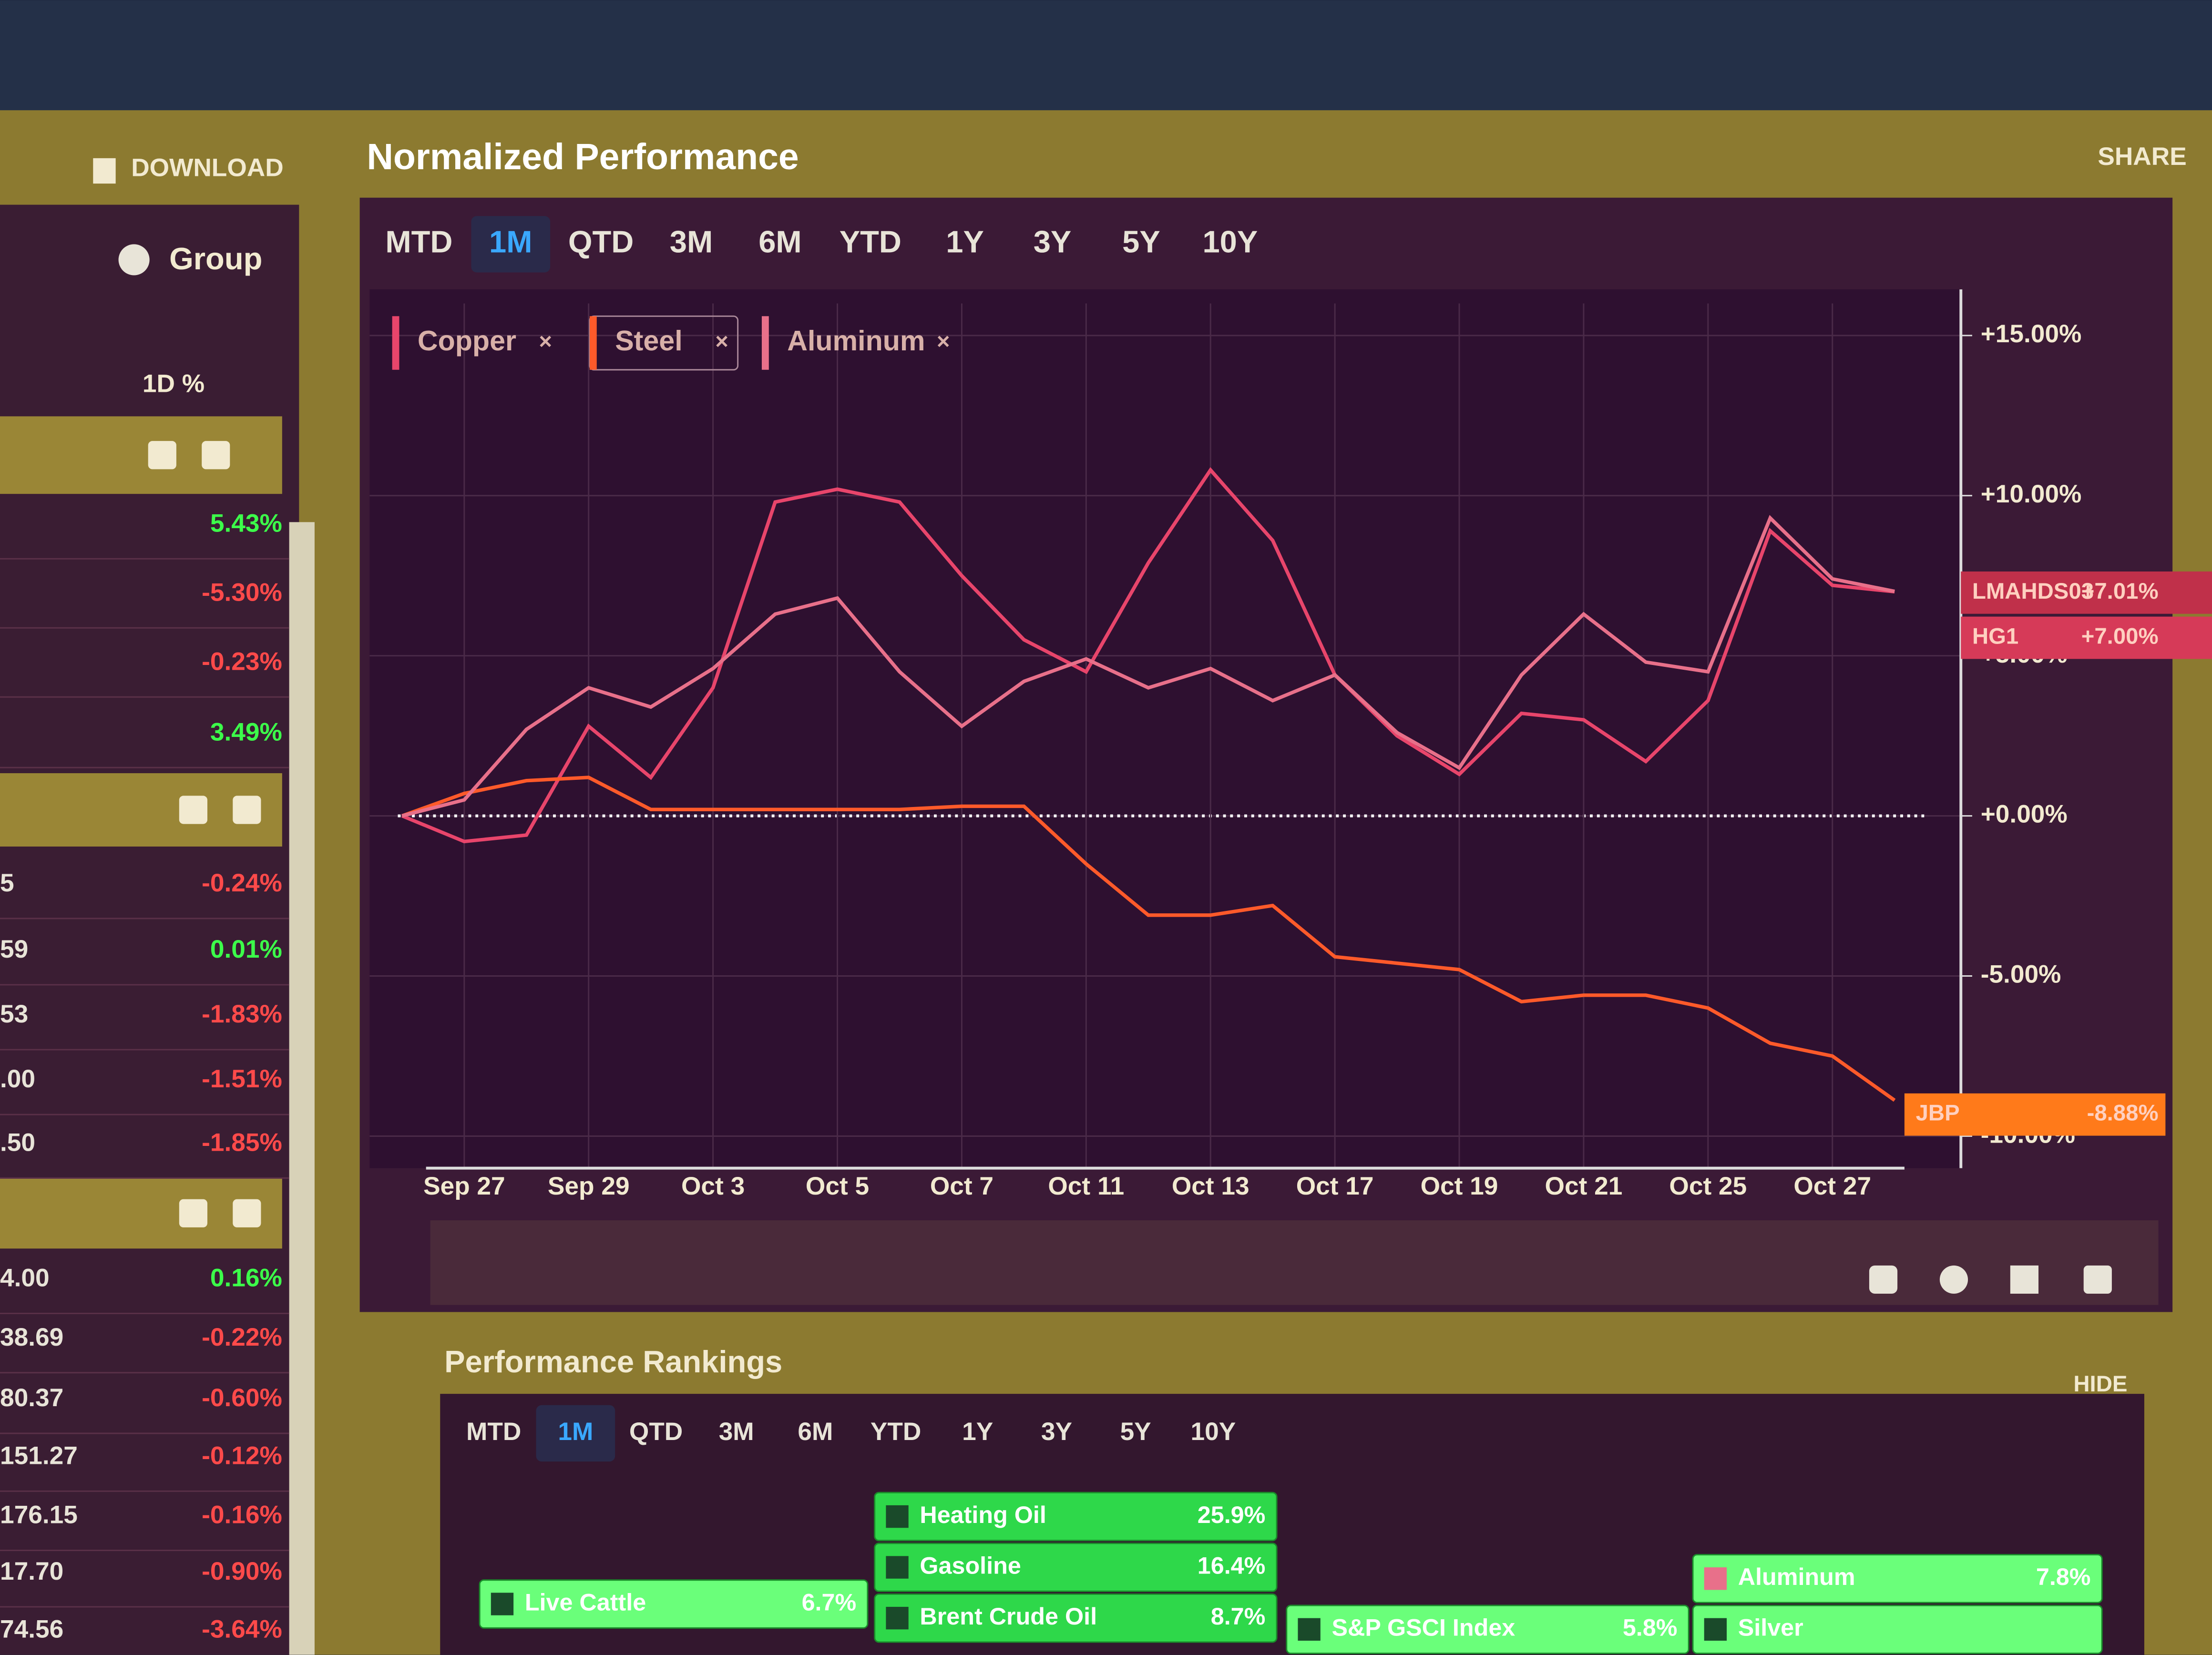 The image size is (2212, 1655). I want to click on row-label: .00, so click(17, 1079).